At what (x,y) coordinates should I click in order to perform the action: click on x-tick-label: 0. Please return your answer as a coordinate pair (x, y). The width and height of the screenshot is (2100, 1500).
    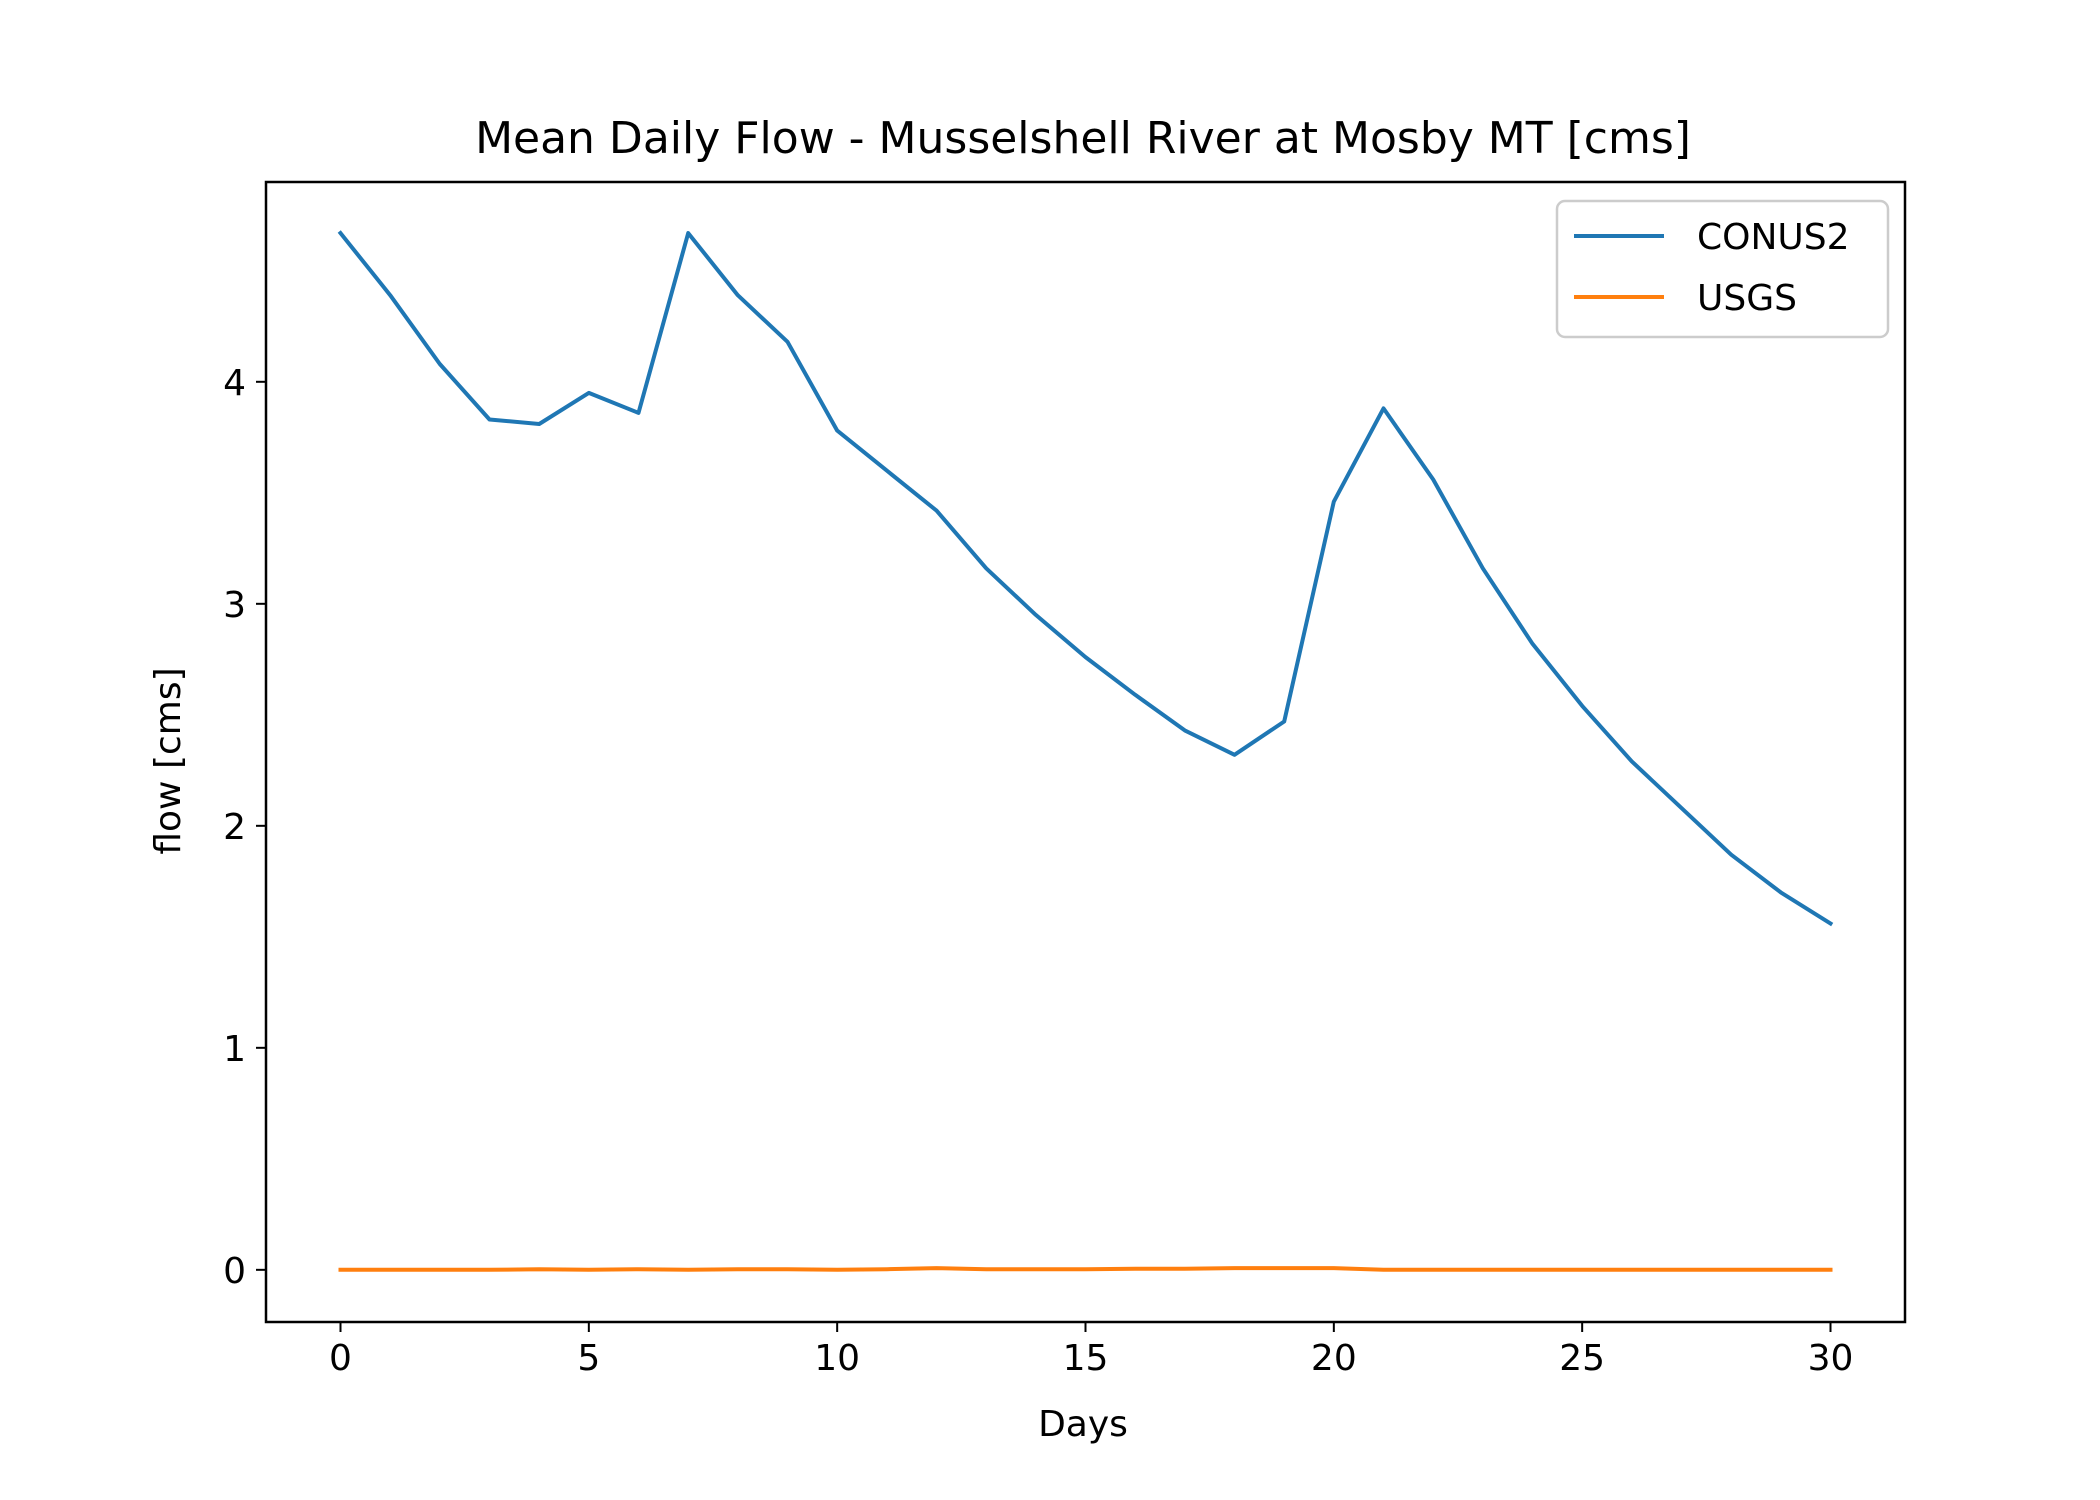
    Looking at the image, I should click on (340, 1358).